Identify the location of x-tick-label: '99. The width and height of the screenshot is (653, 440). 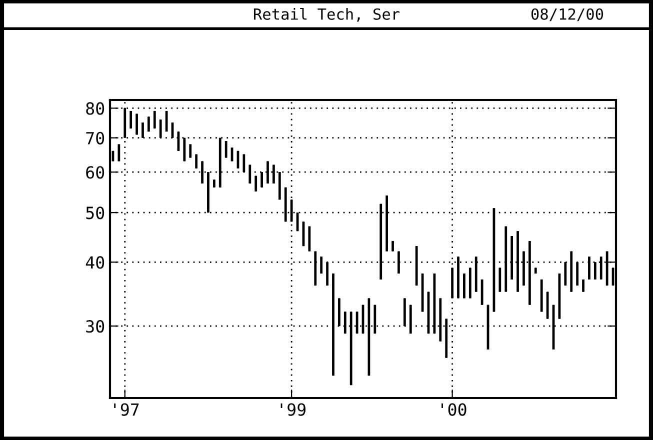
(293, 409).